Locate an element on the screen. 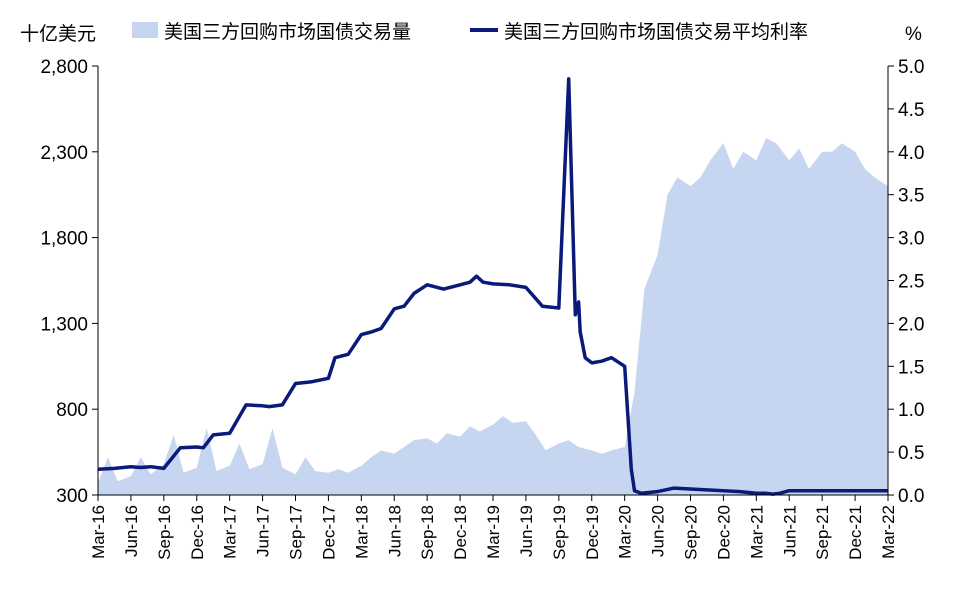 The height and width of the screenshot is (589, 969). y-right-tick-label: 2.0 is located at coordinates (911, 324).